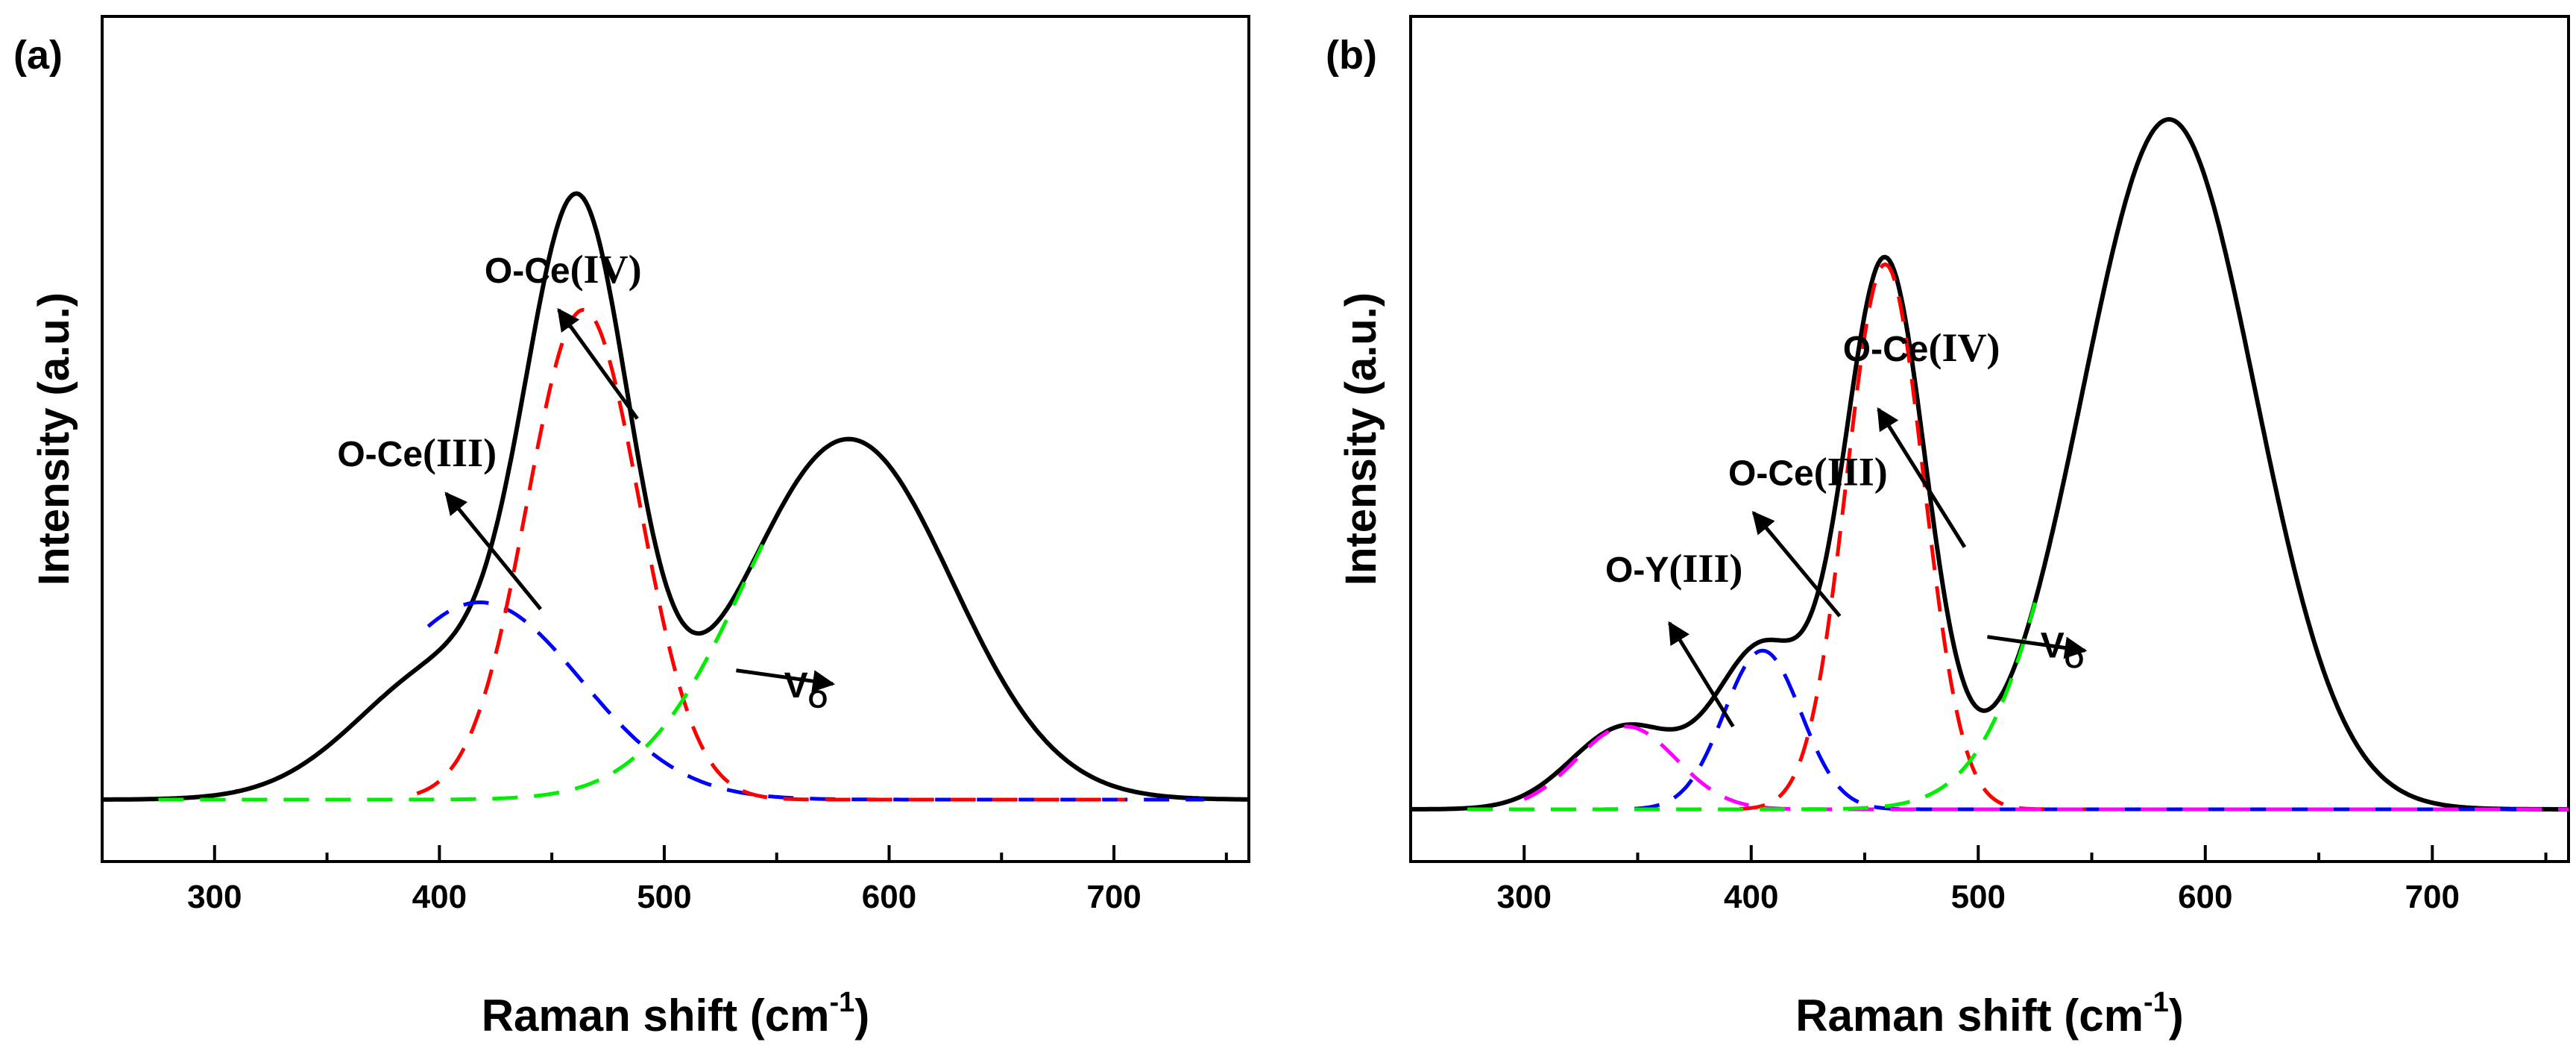 The width and height of the screenshot is (2576, 1048). I want to click on annotation-base: O-Y, so click(1637, 570).